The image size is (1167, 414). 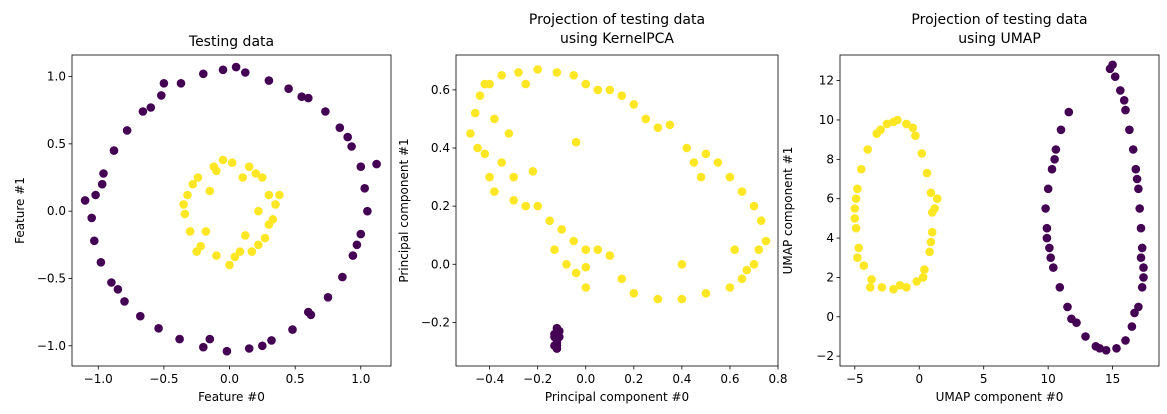 What do you see at coordinates (537, 379) in the screenshot?
I see `x-tick-label: −0.2` at bounding box center [537, 379].